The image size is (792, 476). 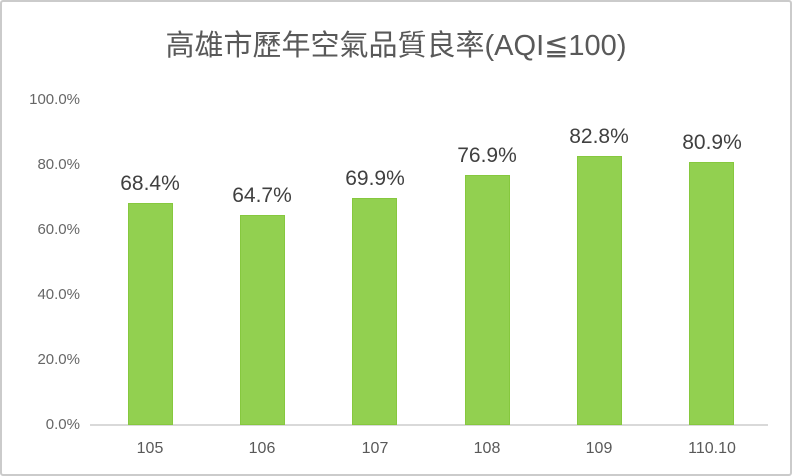 I want to click on bar-value-label: 80.9%, so click(x=712, y=142).